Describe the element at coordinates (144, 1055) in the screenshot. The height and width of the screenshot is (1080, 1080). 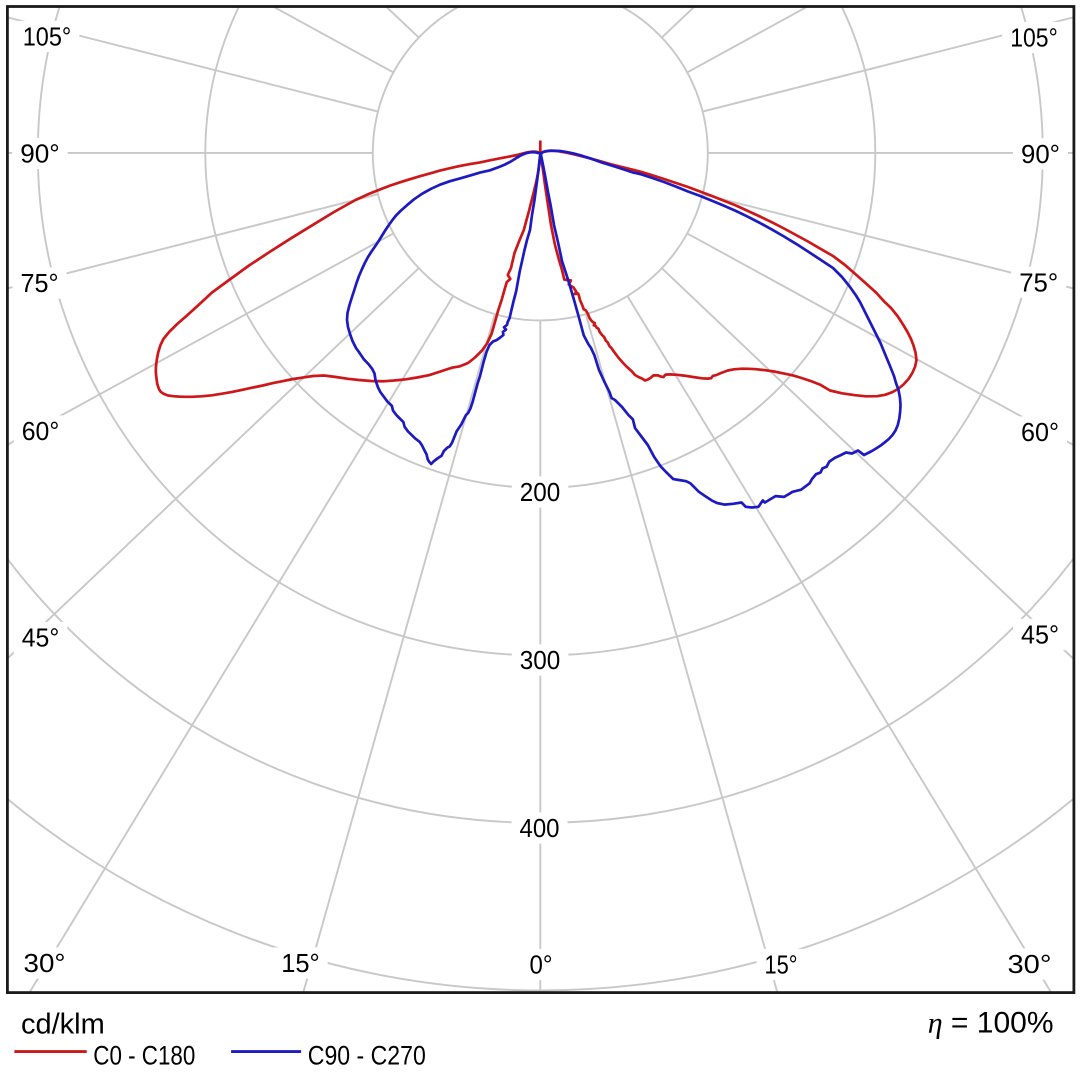
I see `svg-text: C0 - C180` at that location.